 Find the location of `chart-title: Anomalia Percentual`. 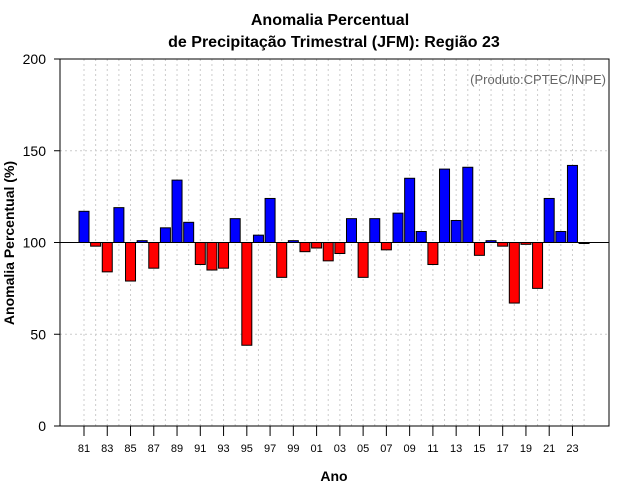

chart-title: Anomalia Percentual is located at coordinates (330, 20).